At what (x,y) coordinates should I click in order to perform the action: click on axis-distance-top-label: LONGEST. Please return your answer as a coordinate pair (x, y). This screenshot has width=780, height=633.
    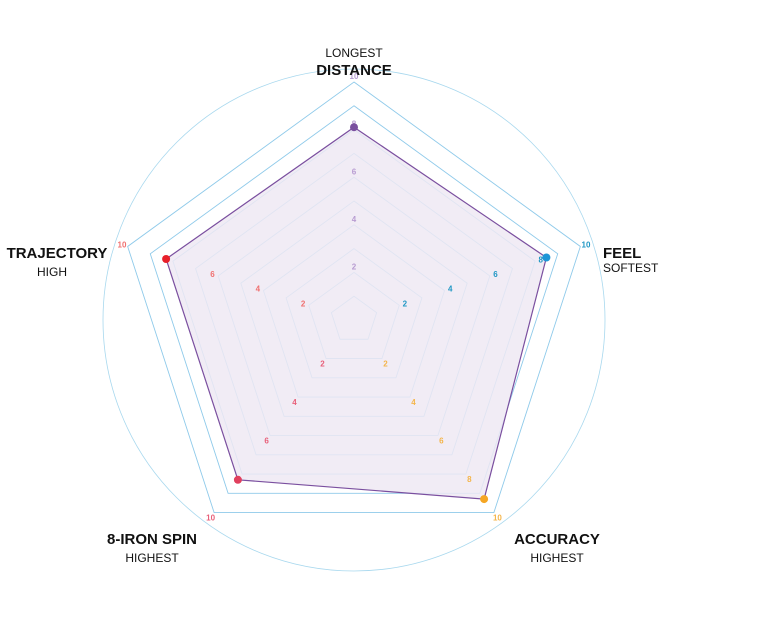
    Looking at the image, I should click on (354, 53).